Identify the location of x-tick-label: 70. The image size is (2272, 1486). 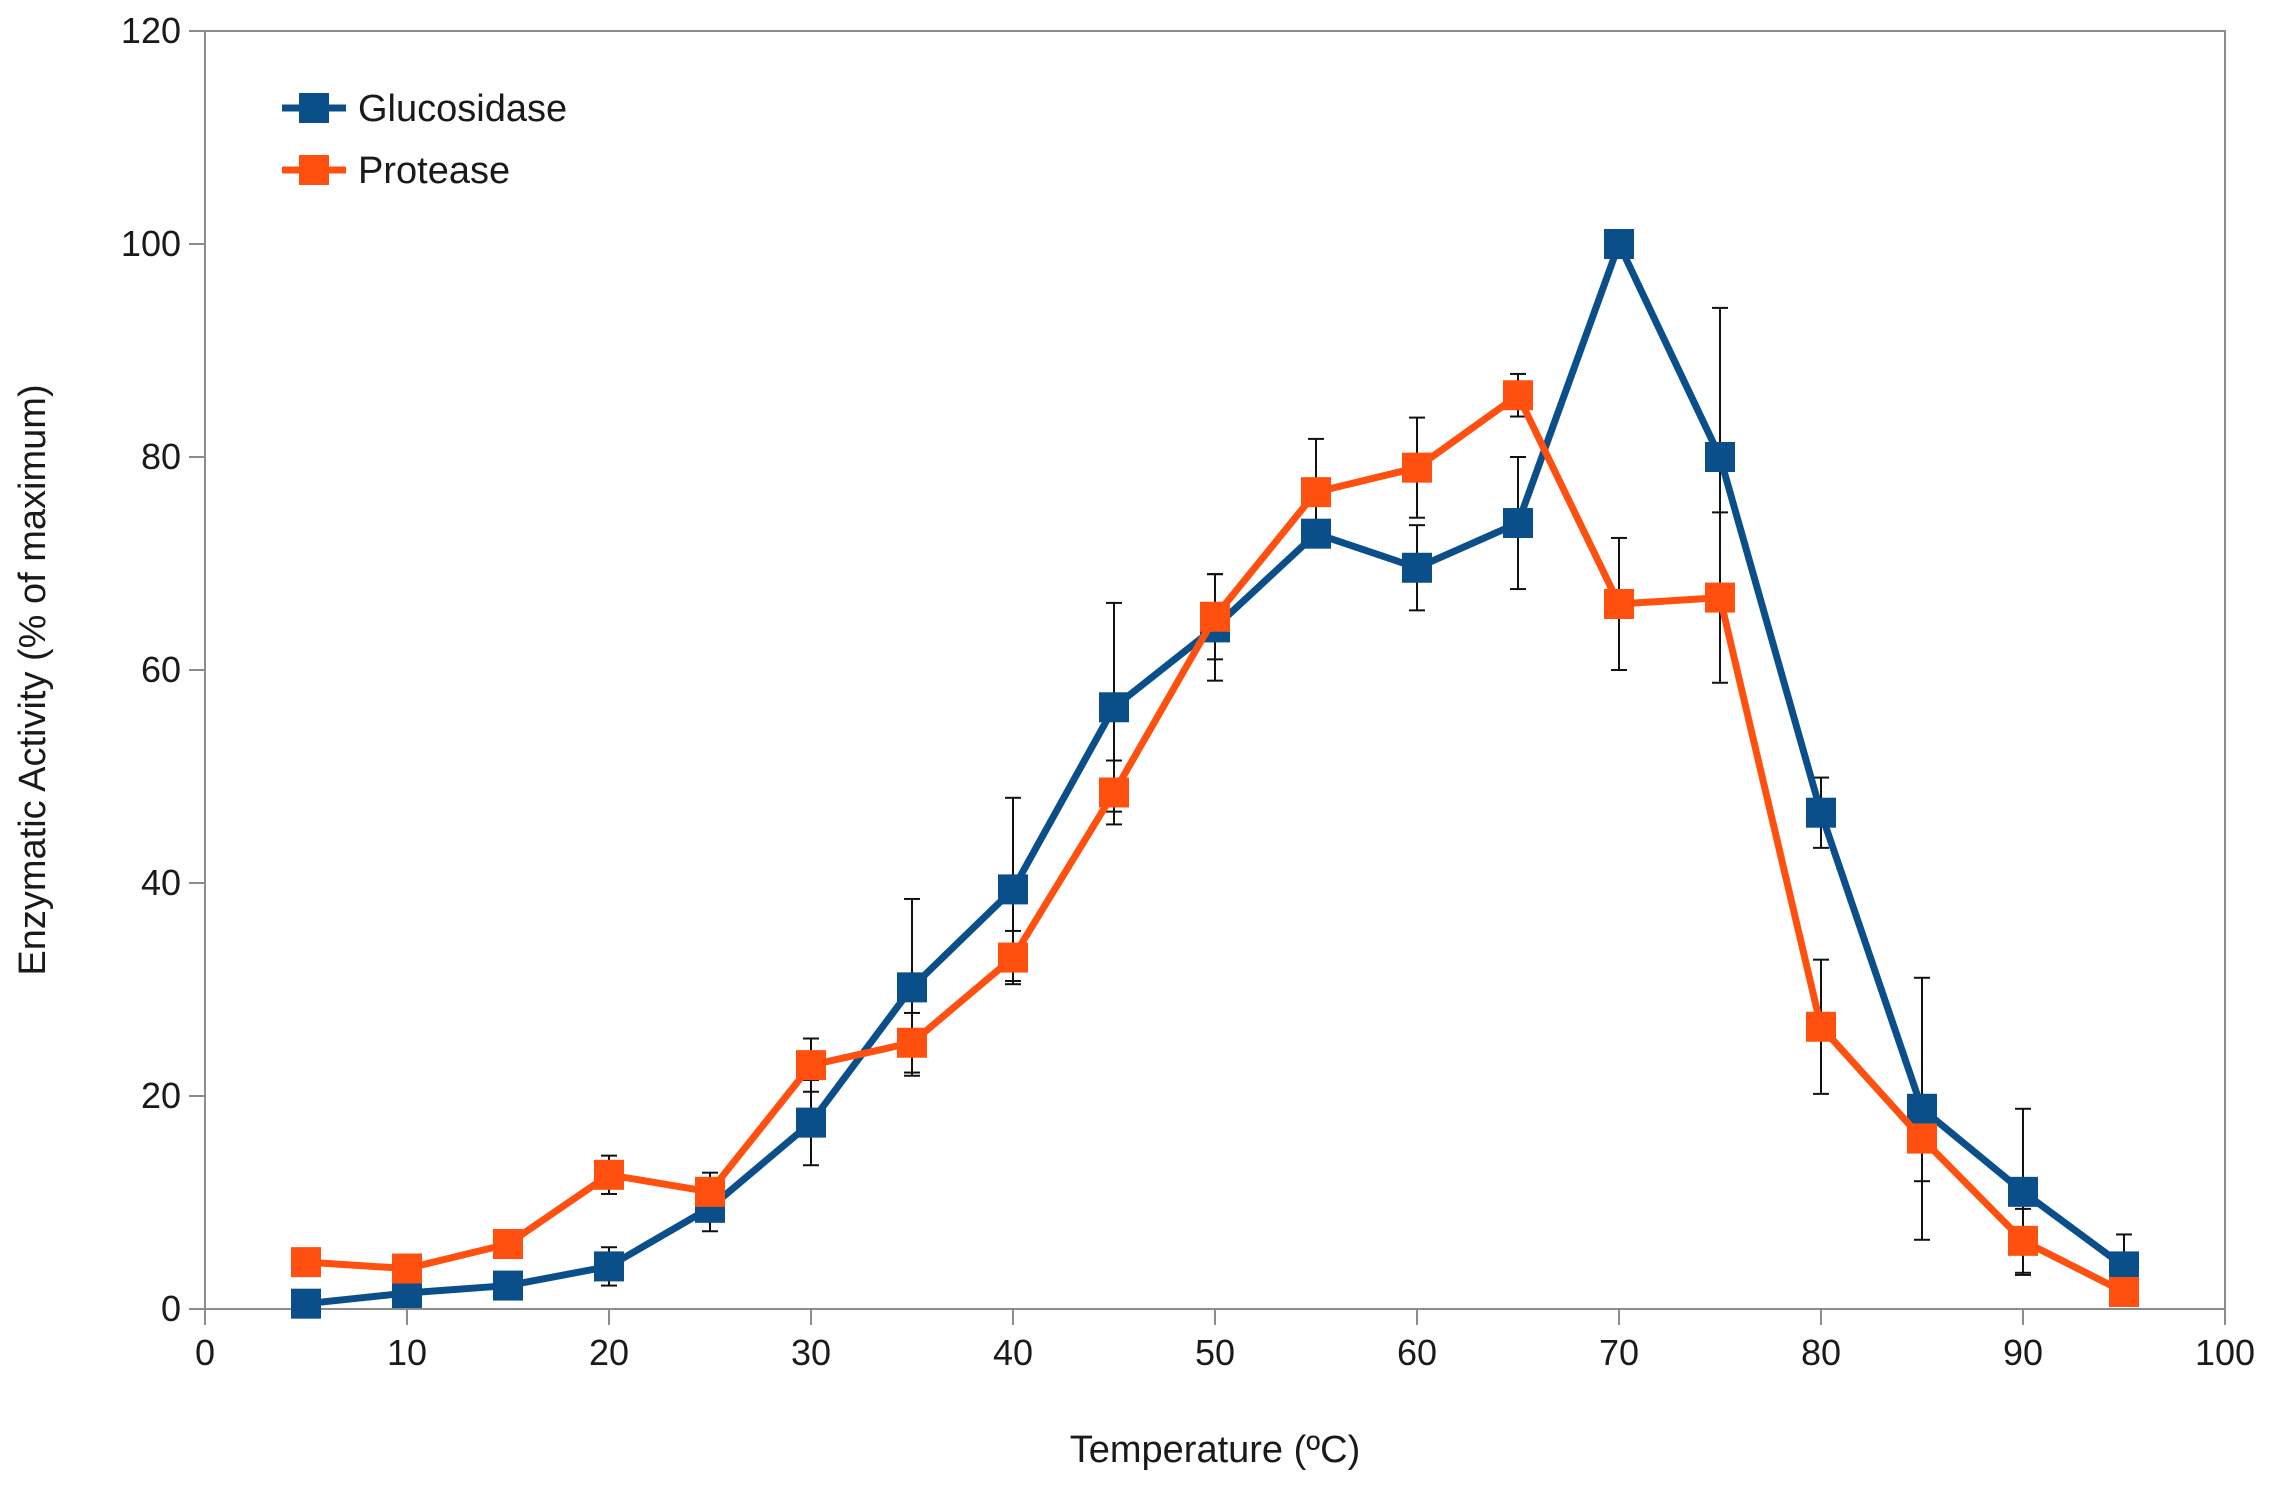
(1619, 1352).